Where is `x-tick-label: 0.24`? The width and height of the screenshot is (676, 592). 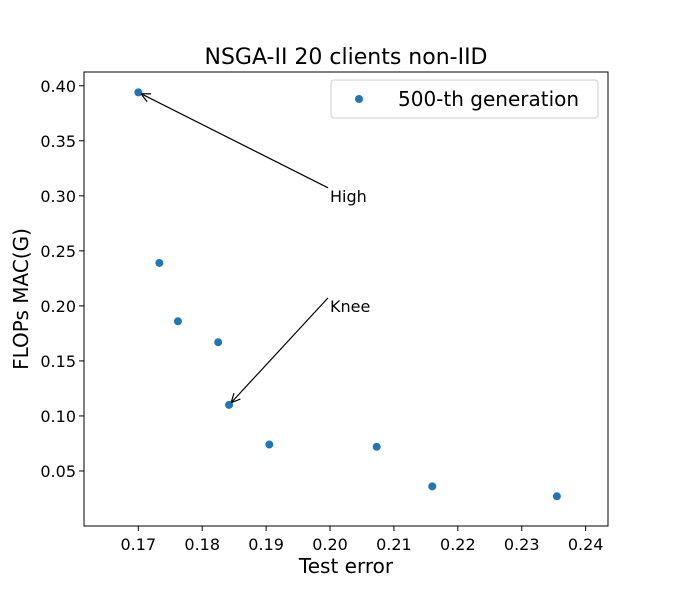 x-tick-label: 0.24 is located at coordinates (586, 544).